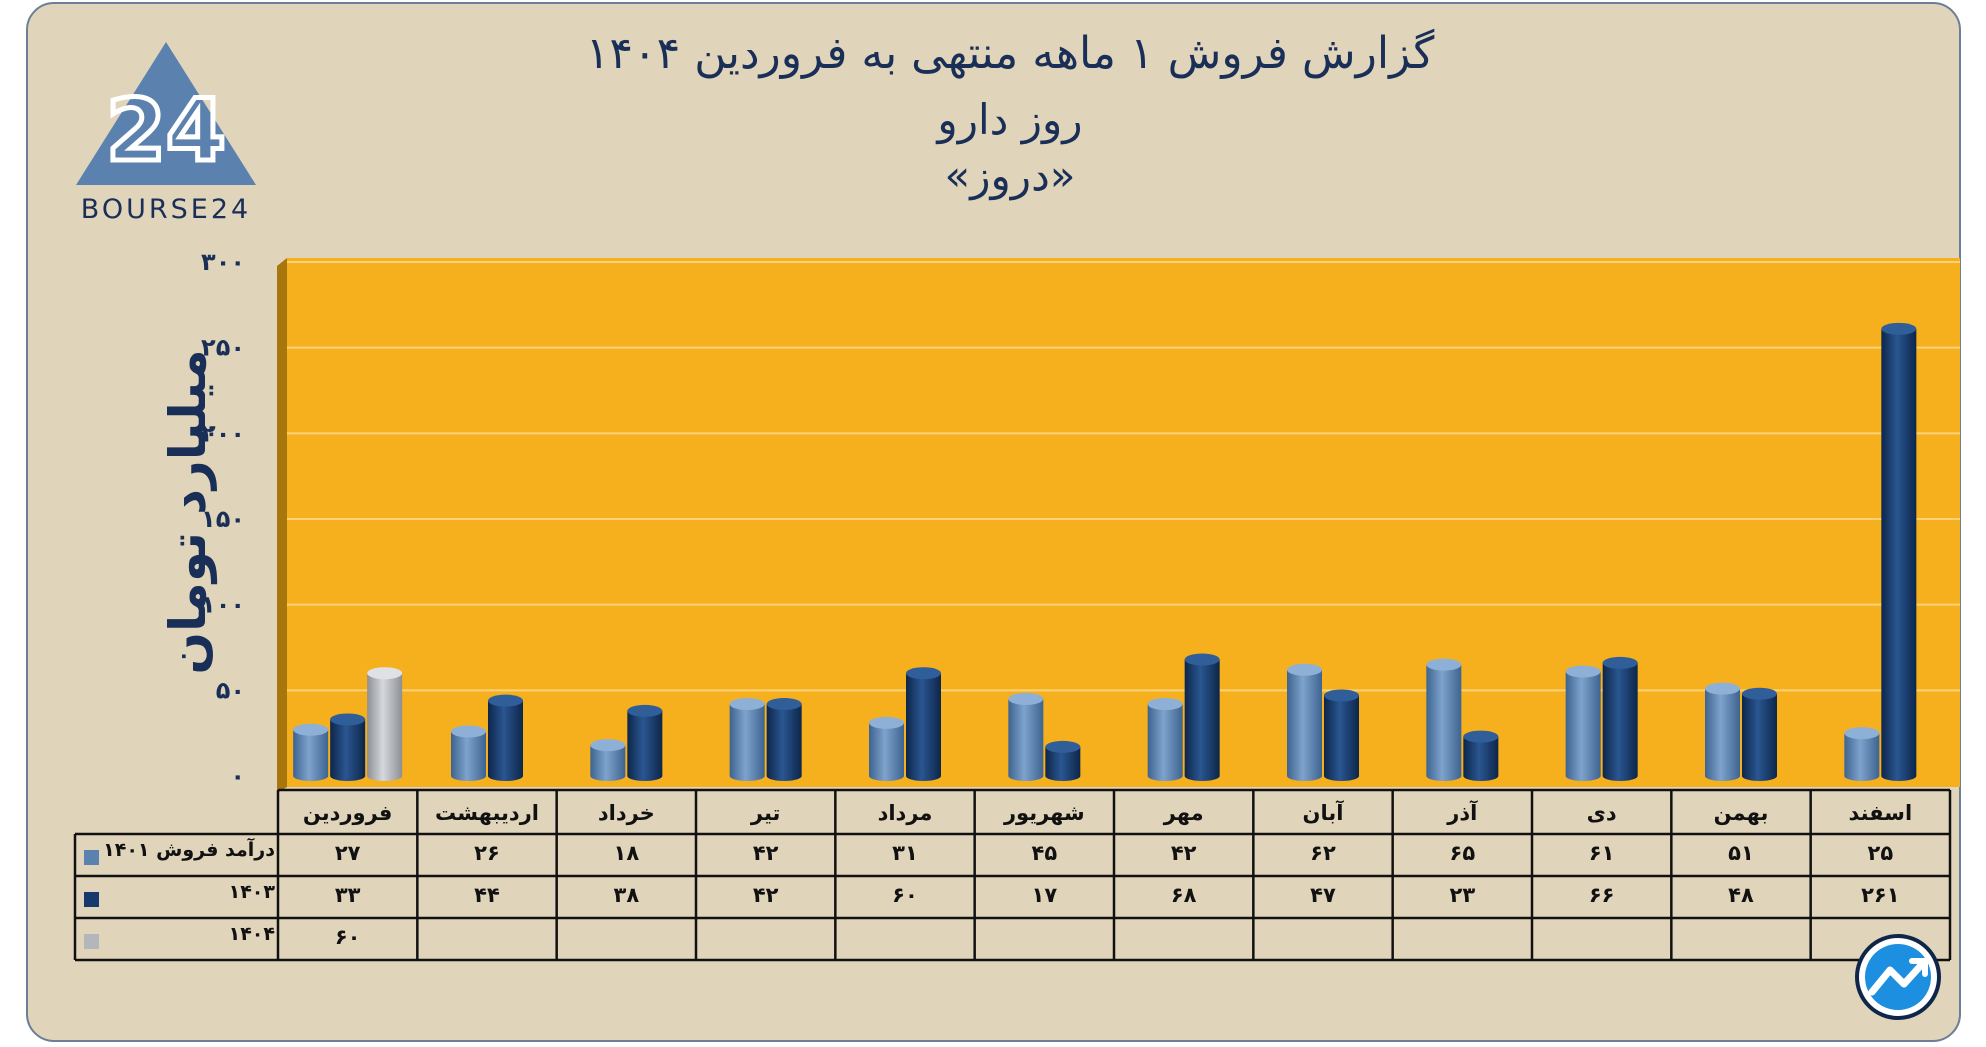 This screenshot has height=1047, width=1986. Describe the element at coordinates (189, 849) in the screenshot. I see `legend-entry: درآمد فروش ۱۴۰۱` at that location.